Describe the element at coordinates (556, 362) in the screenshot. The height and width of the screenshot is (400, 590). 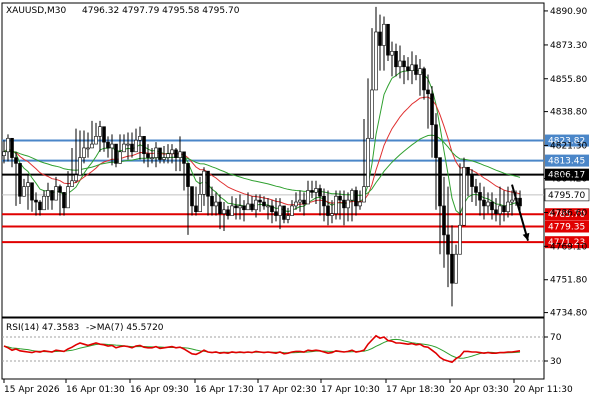
I see `rsi-tick-label-1: 30` at that location.